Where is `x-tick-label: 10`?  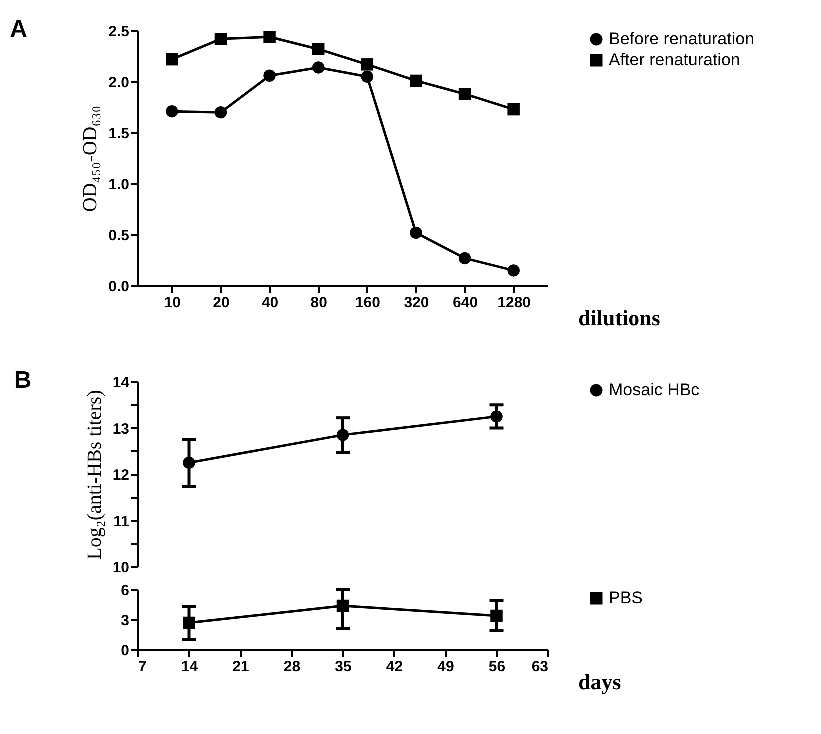
x-tick-label: 10 is located at coordinates (173, 303).